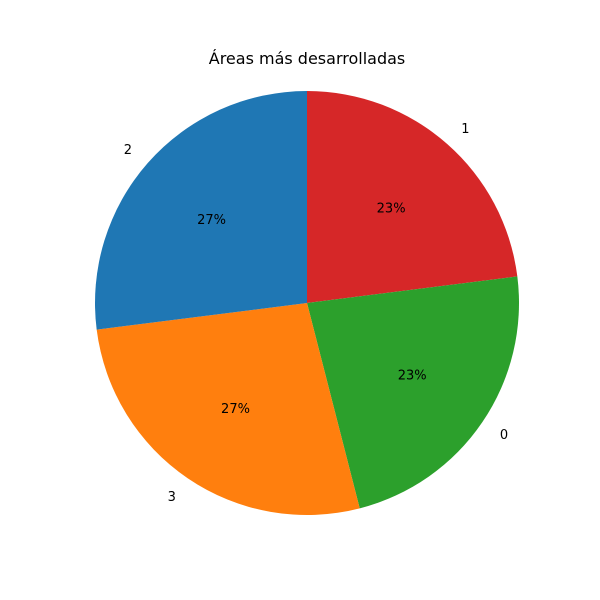  Describe the element at coordinates (465, 129) in the screenshot. I see `category-label-1: 1` at that location.